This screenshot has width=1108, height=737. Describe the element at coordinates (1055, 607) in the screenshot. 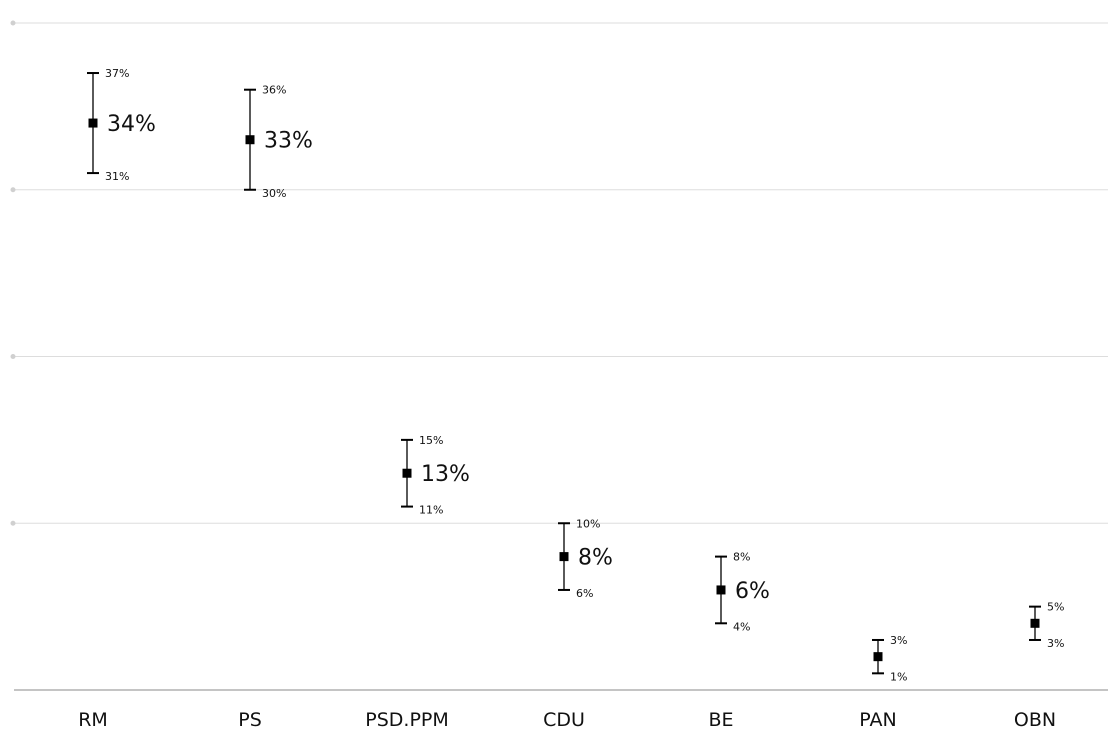

I see `upper-bound-label: 5%` at that location.